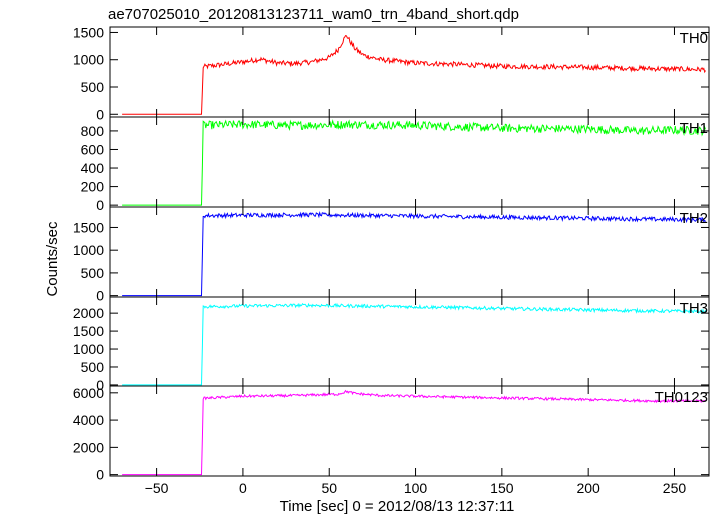 The image size is (717, 516). I want to click on y-tick-label: 600, so click(93, 149).